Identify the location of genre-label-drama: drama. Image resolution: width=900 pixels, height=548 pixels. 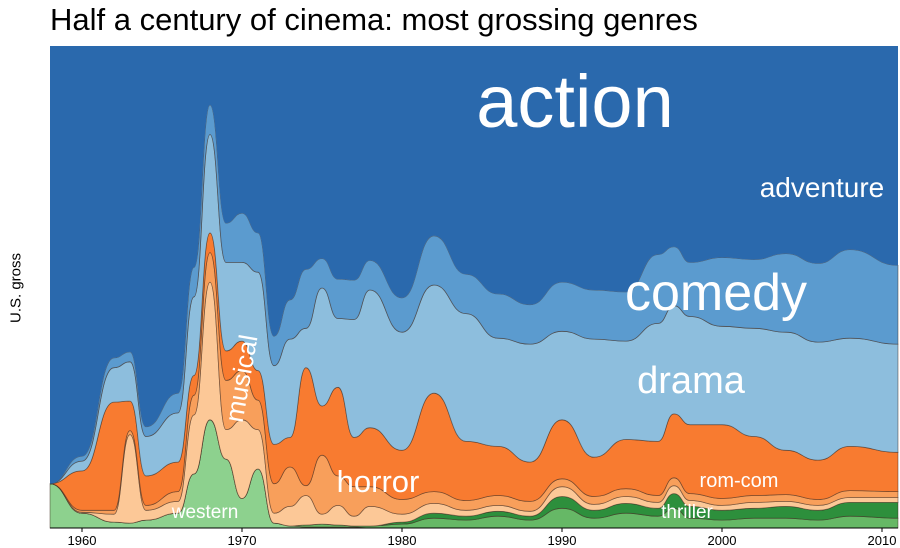
(691, 381).